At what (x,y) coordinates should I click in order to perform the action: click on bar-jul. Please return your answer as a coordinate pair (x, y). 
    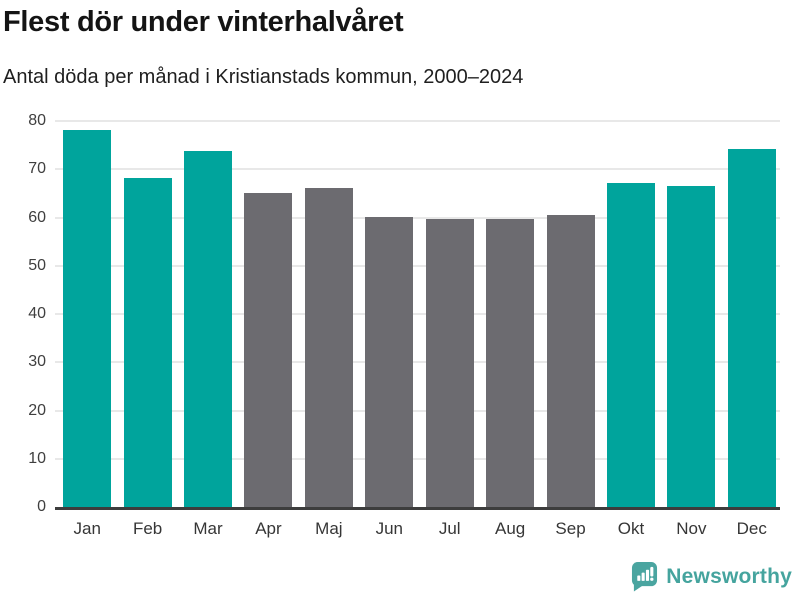
    Looking at the image, I should click on (449, 362).